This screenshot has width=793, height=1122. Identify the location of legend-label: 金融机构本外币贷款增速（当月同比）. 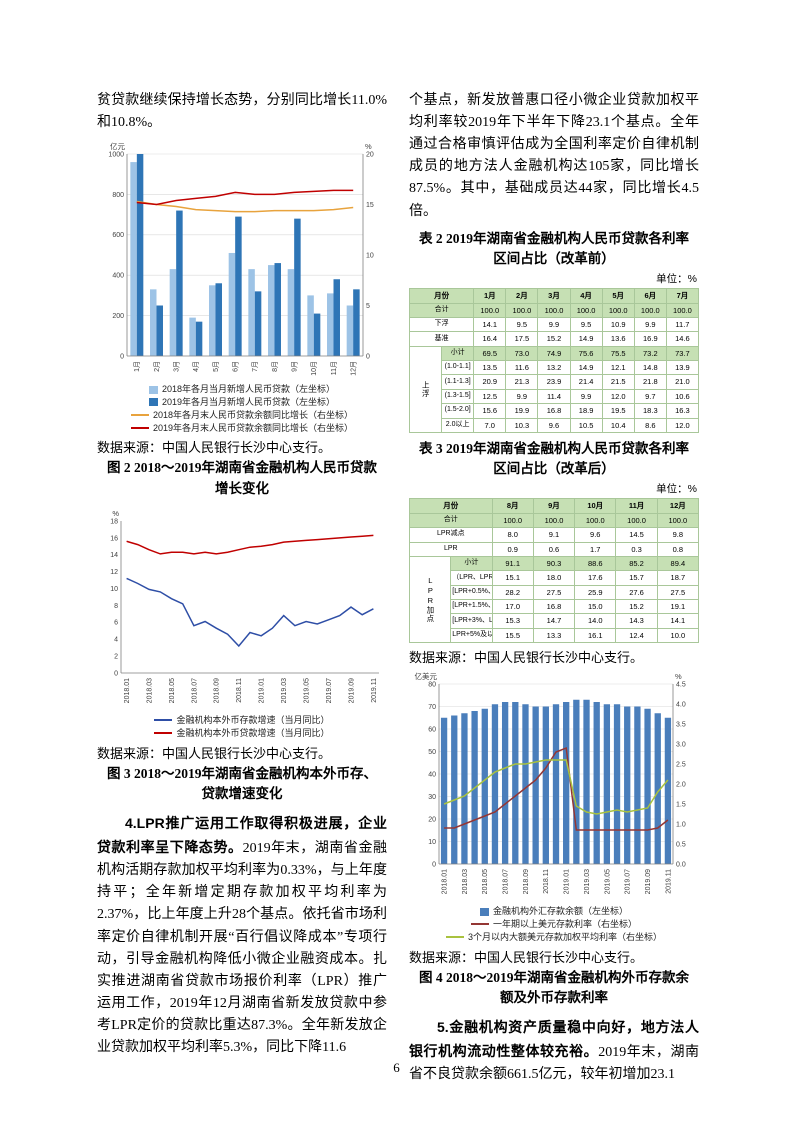
(253, 732).